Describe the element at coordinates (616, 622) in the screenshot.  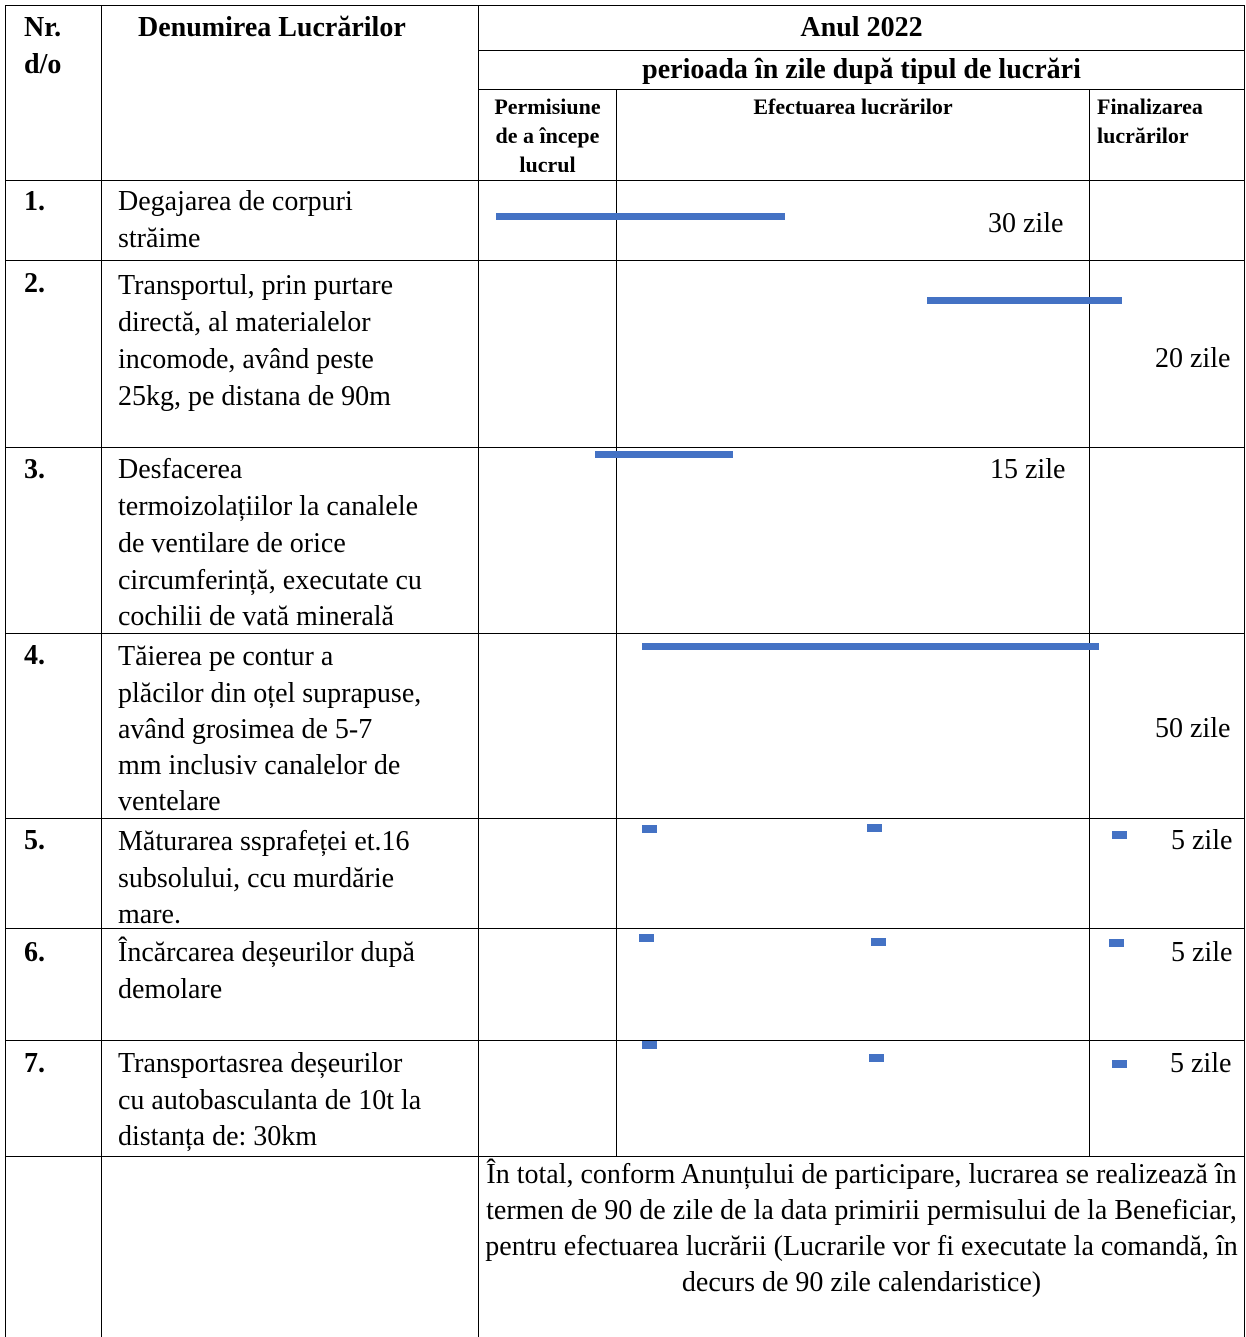
I see `rule-after-permit` at that location.